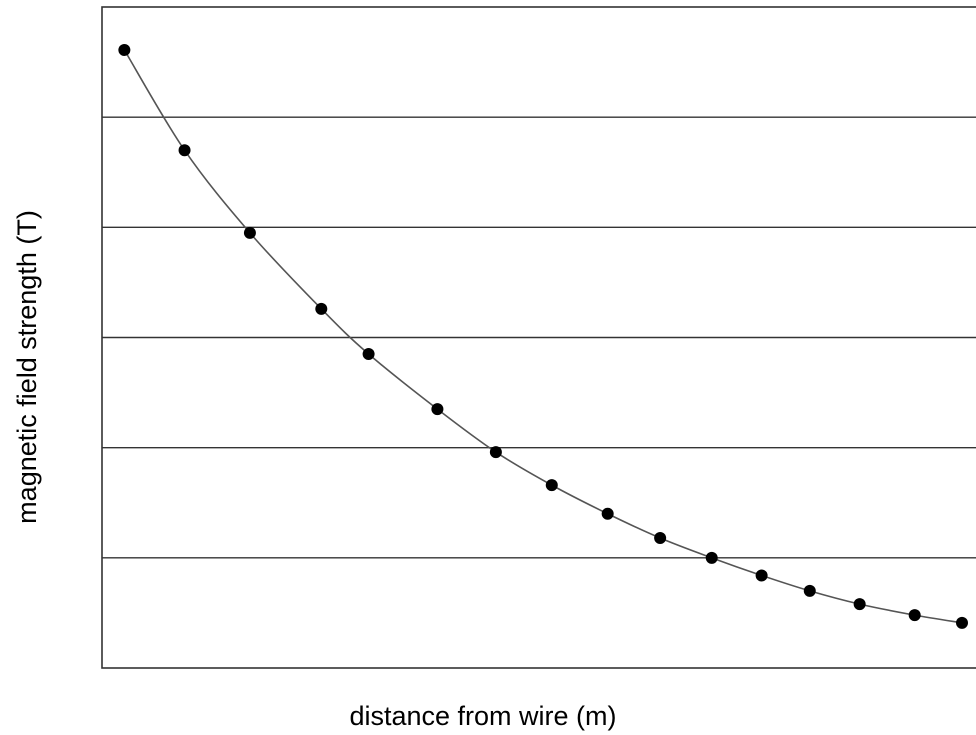 This screenshot has height=735, width=976. Describe the element at coordinates (27, 367) in the screenshot. I see `y-axis-label: magnetic field strength (T)` at that location.